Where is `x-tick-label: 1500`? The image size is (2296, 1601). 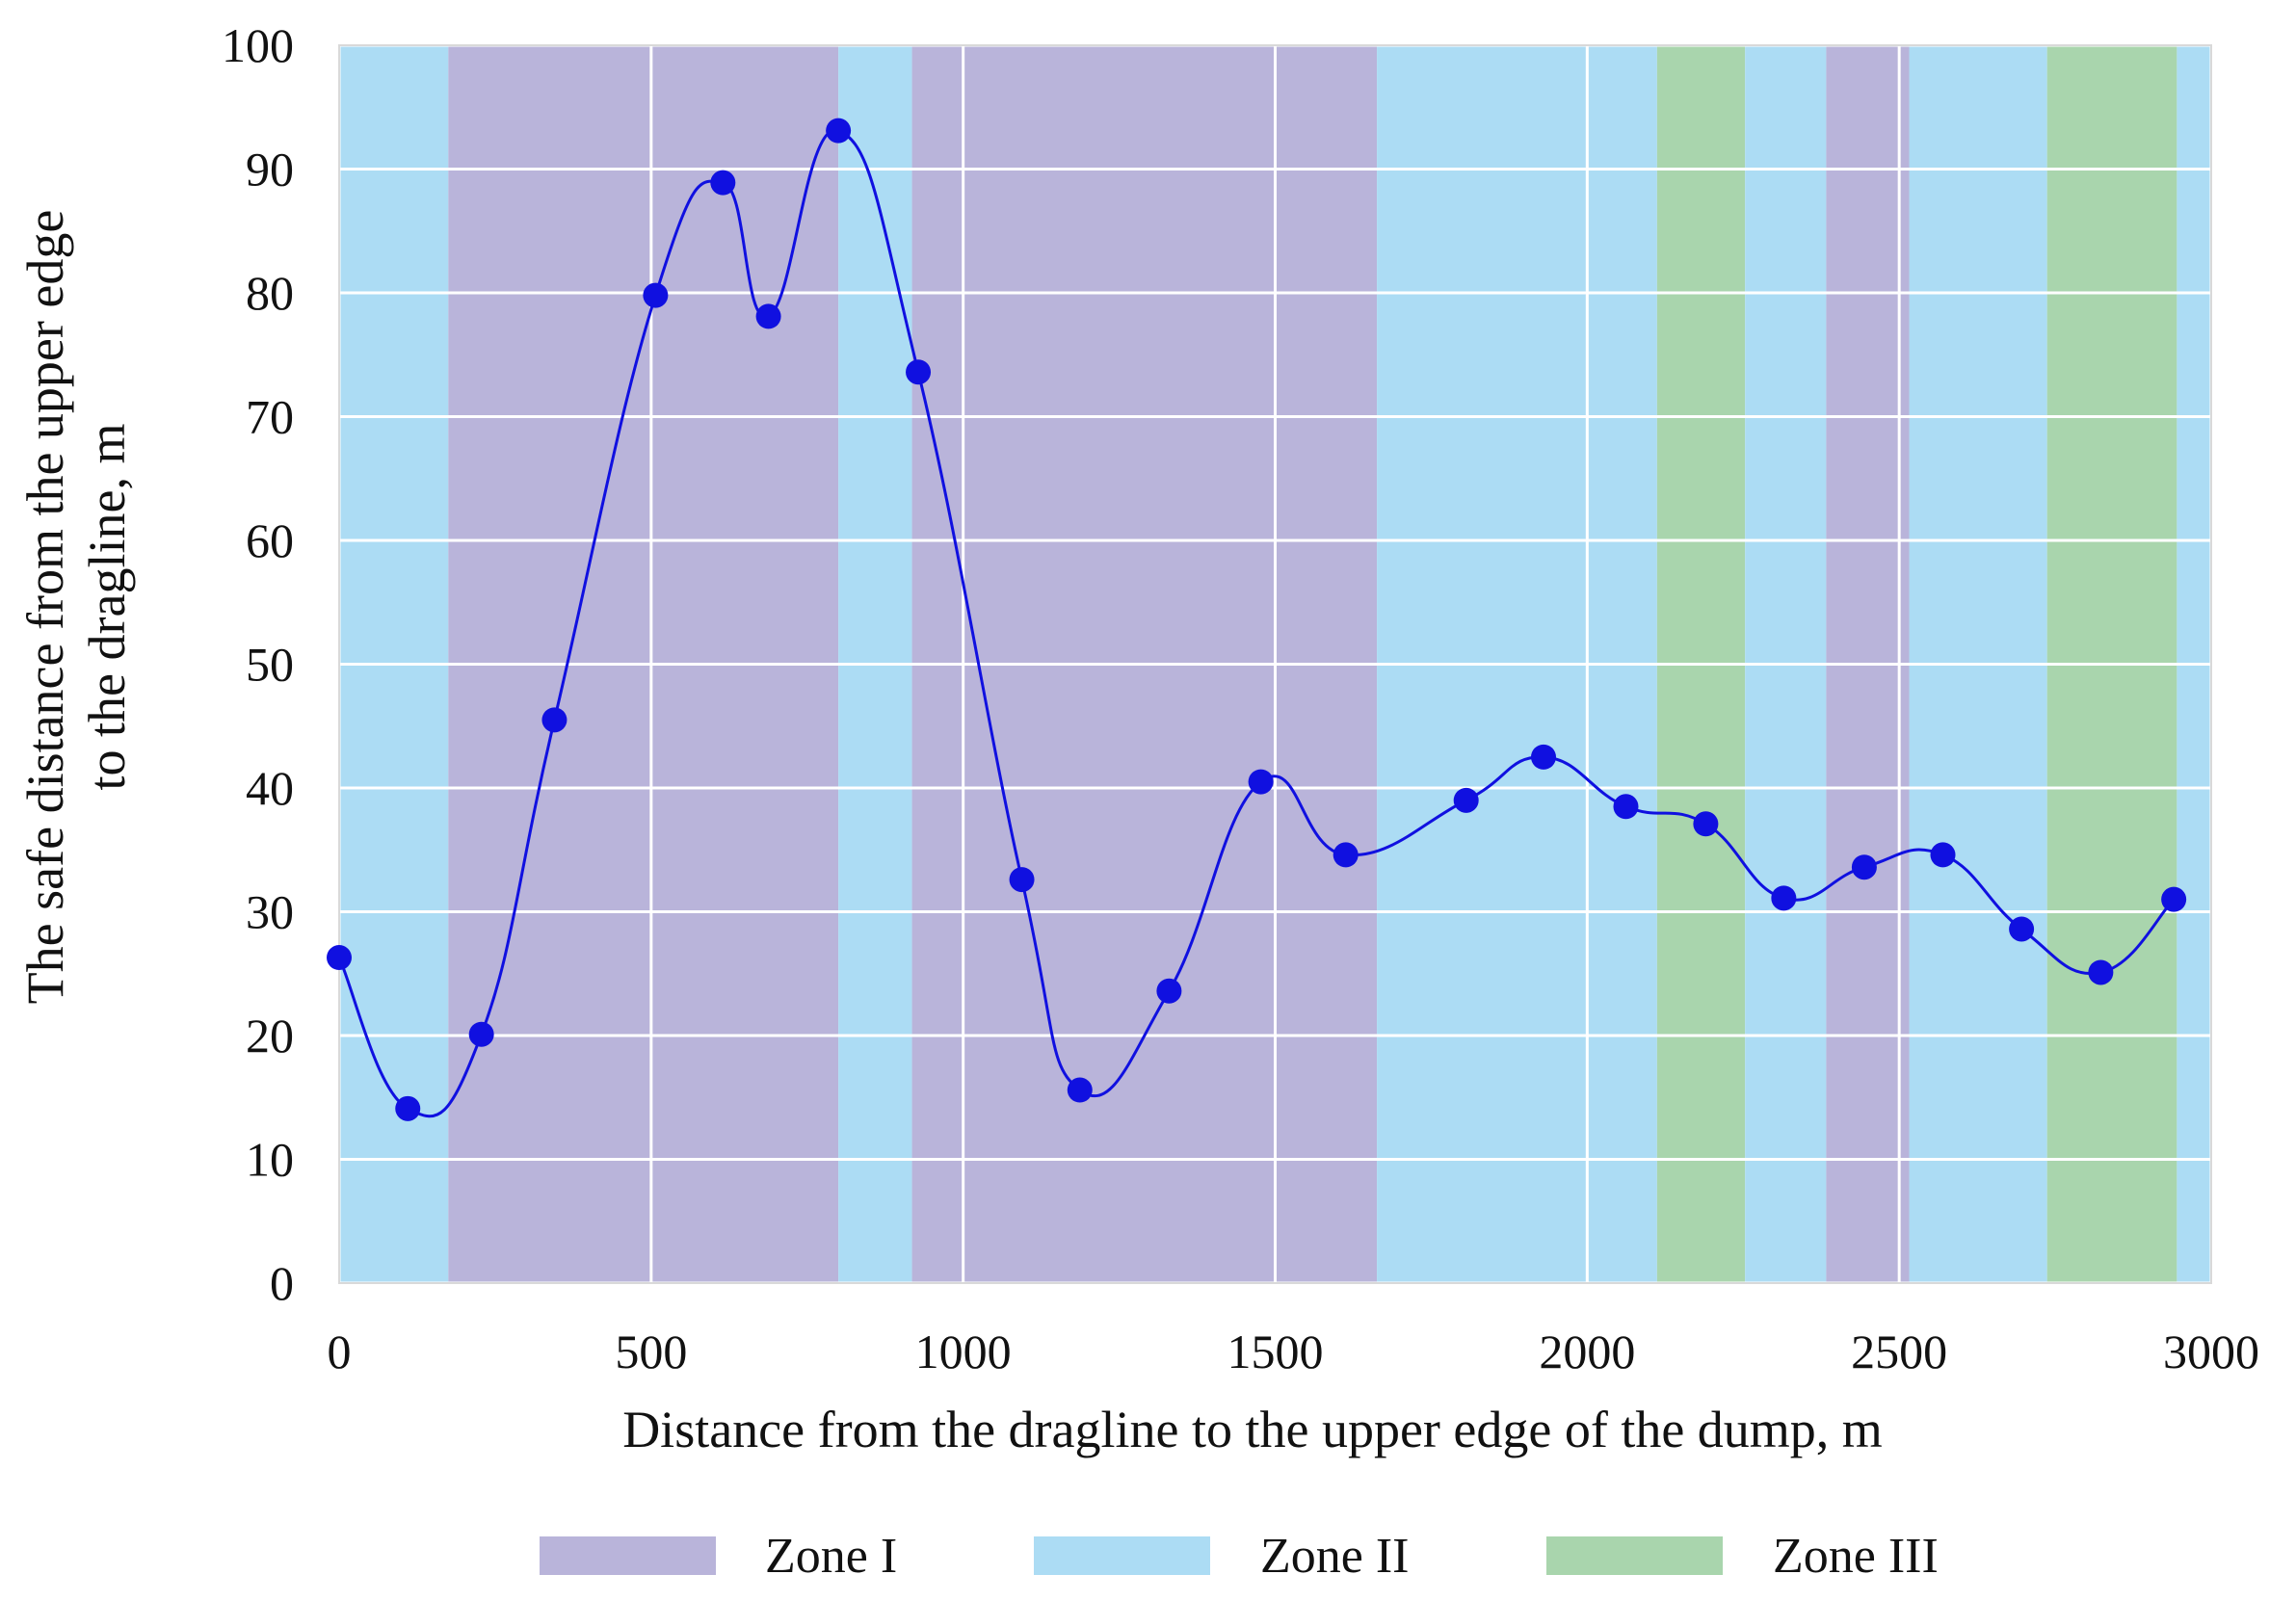 x-tick-label: 1500 is located at coordinates (1275, 1351).